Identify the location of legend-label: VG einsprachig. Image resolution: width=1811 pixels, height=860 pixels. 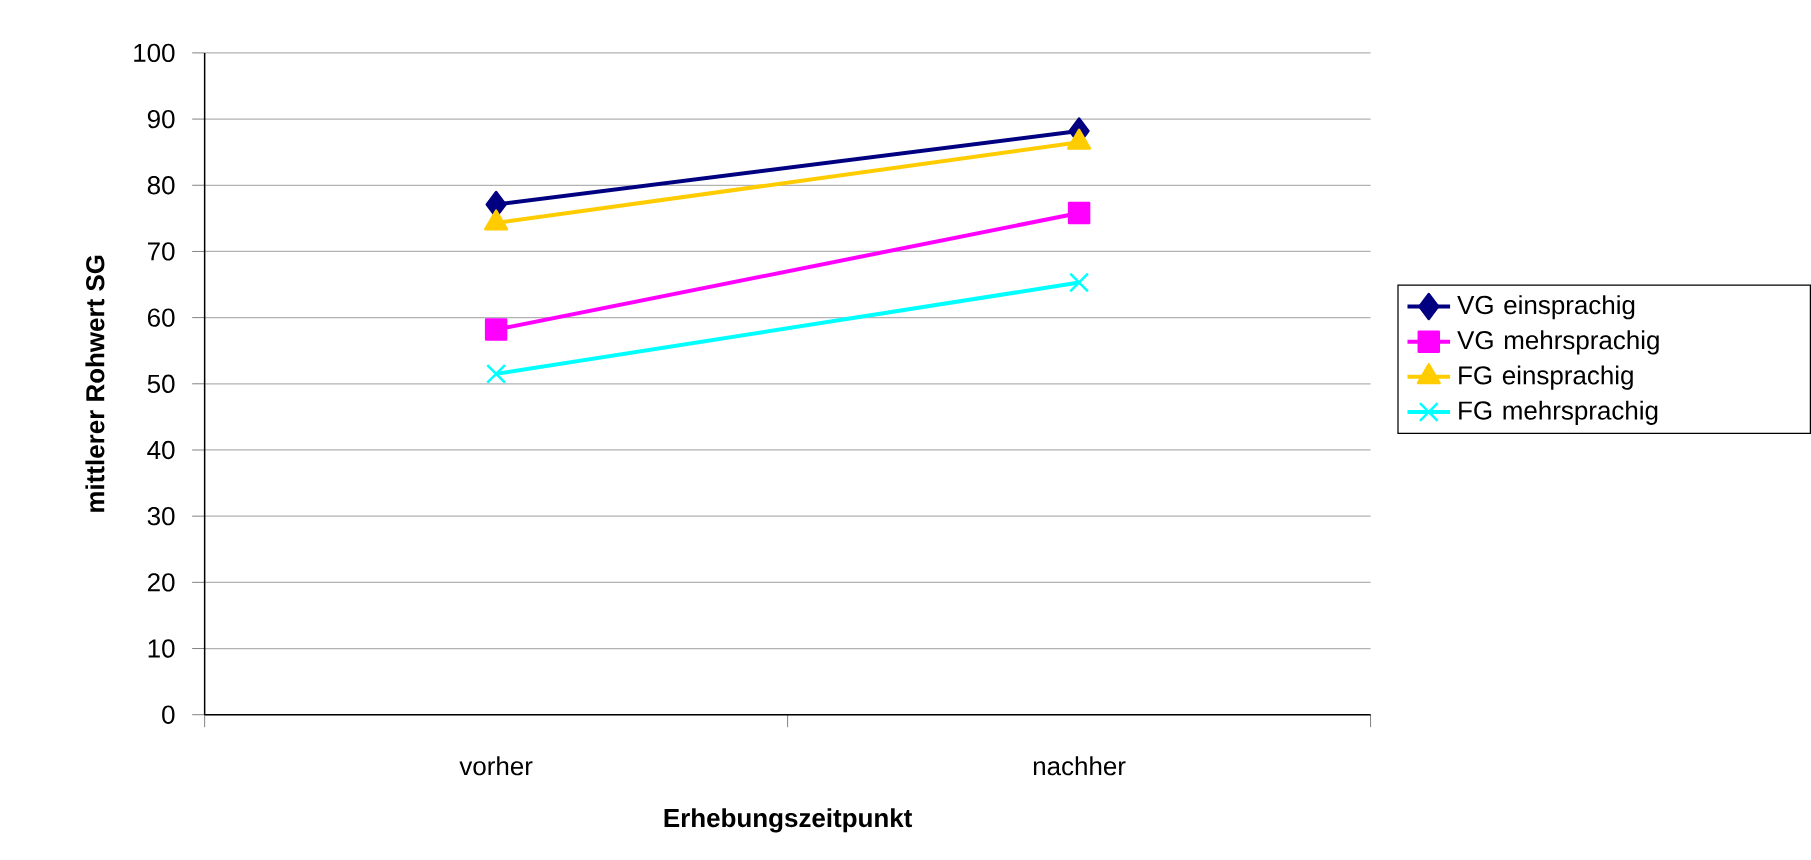
(1546, 307).